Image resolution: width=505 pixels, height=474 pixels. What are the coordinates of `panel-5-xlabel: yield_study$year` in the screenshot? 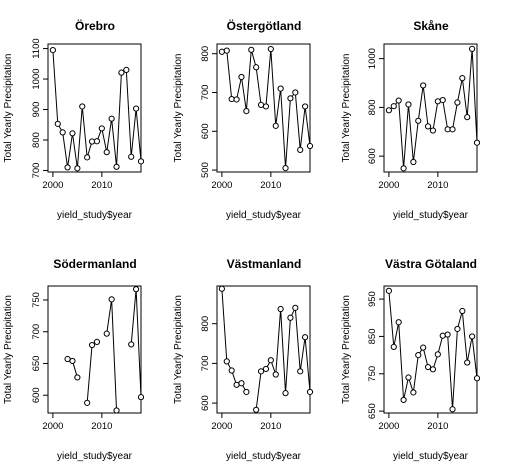 It's located at (264, 456).